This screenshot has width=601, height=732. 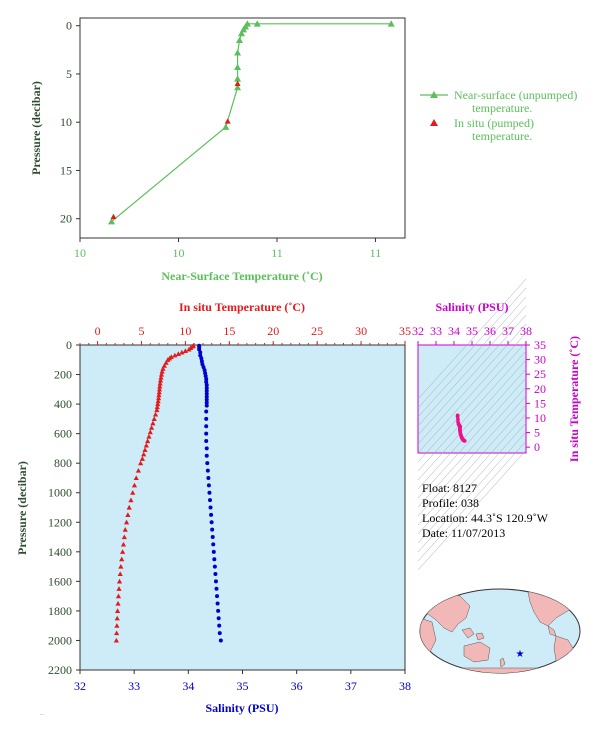 I want to click on profile-temp-tick-label: 20, so click(x=273, y=331).